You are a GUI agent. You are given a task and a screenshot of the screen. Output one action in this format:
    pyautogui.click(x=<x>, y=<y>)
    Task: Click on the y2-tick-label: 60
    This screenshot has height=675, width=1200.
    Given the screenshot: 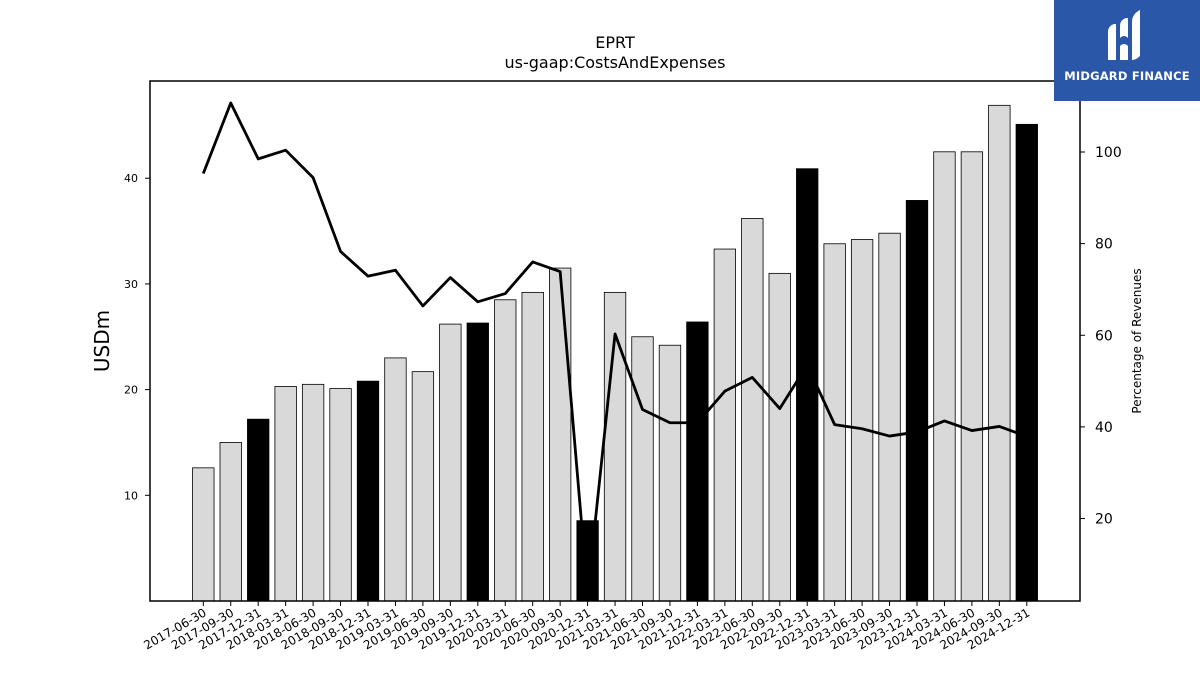 What is the action you would take?
    pyautogui.click(x=1104, y=336)
    